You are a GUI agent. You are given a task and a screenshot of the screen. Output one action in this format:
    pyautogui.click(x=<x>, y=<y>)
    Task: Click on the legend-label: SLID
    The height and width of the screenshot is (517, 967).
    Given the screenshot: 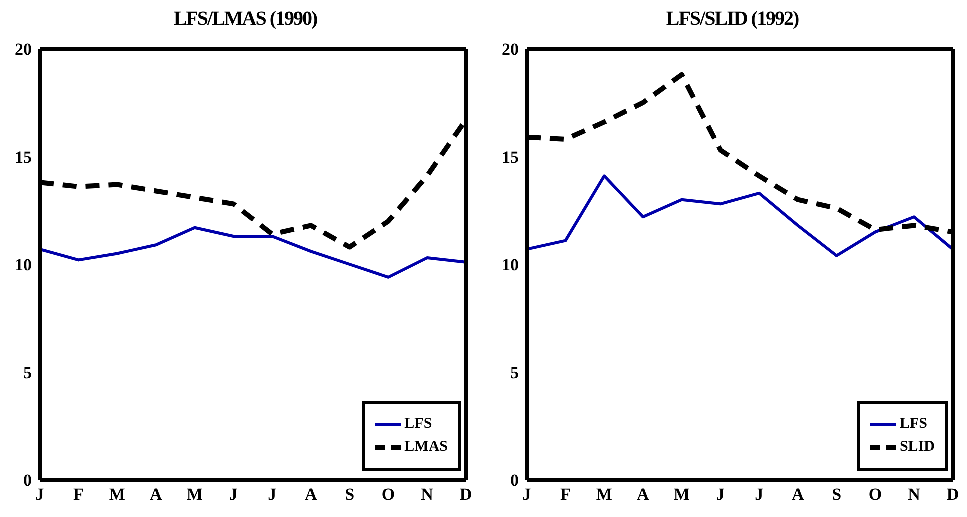 What is the action you would take?
    pyautogui.click(x=917, y=447)
    